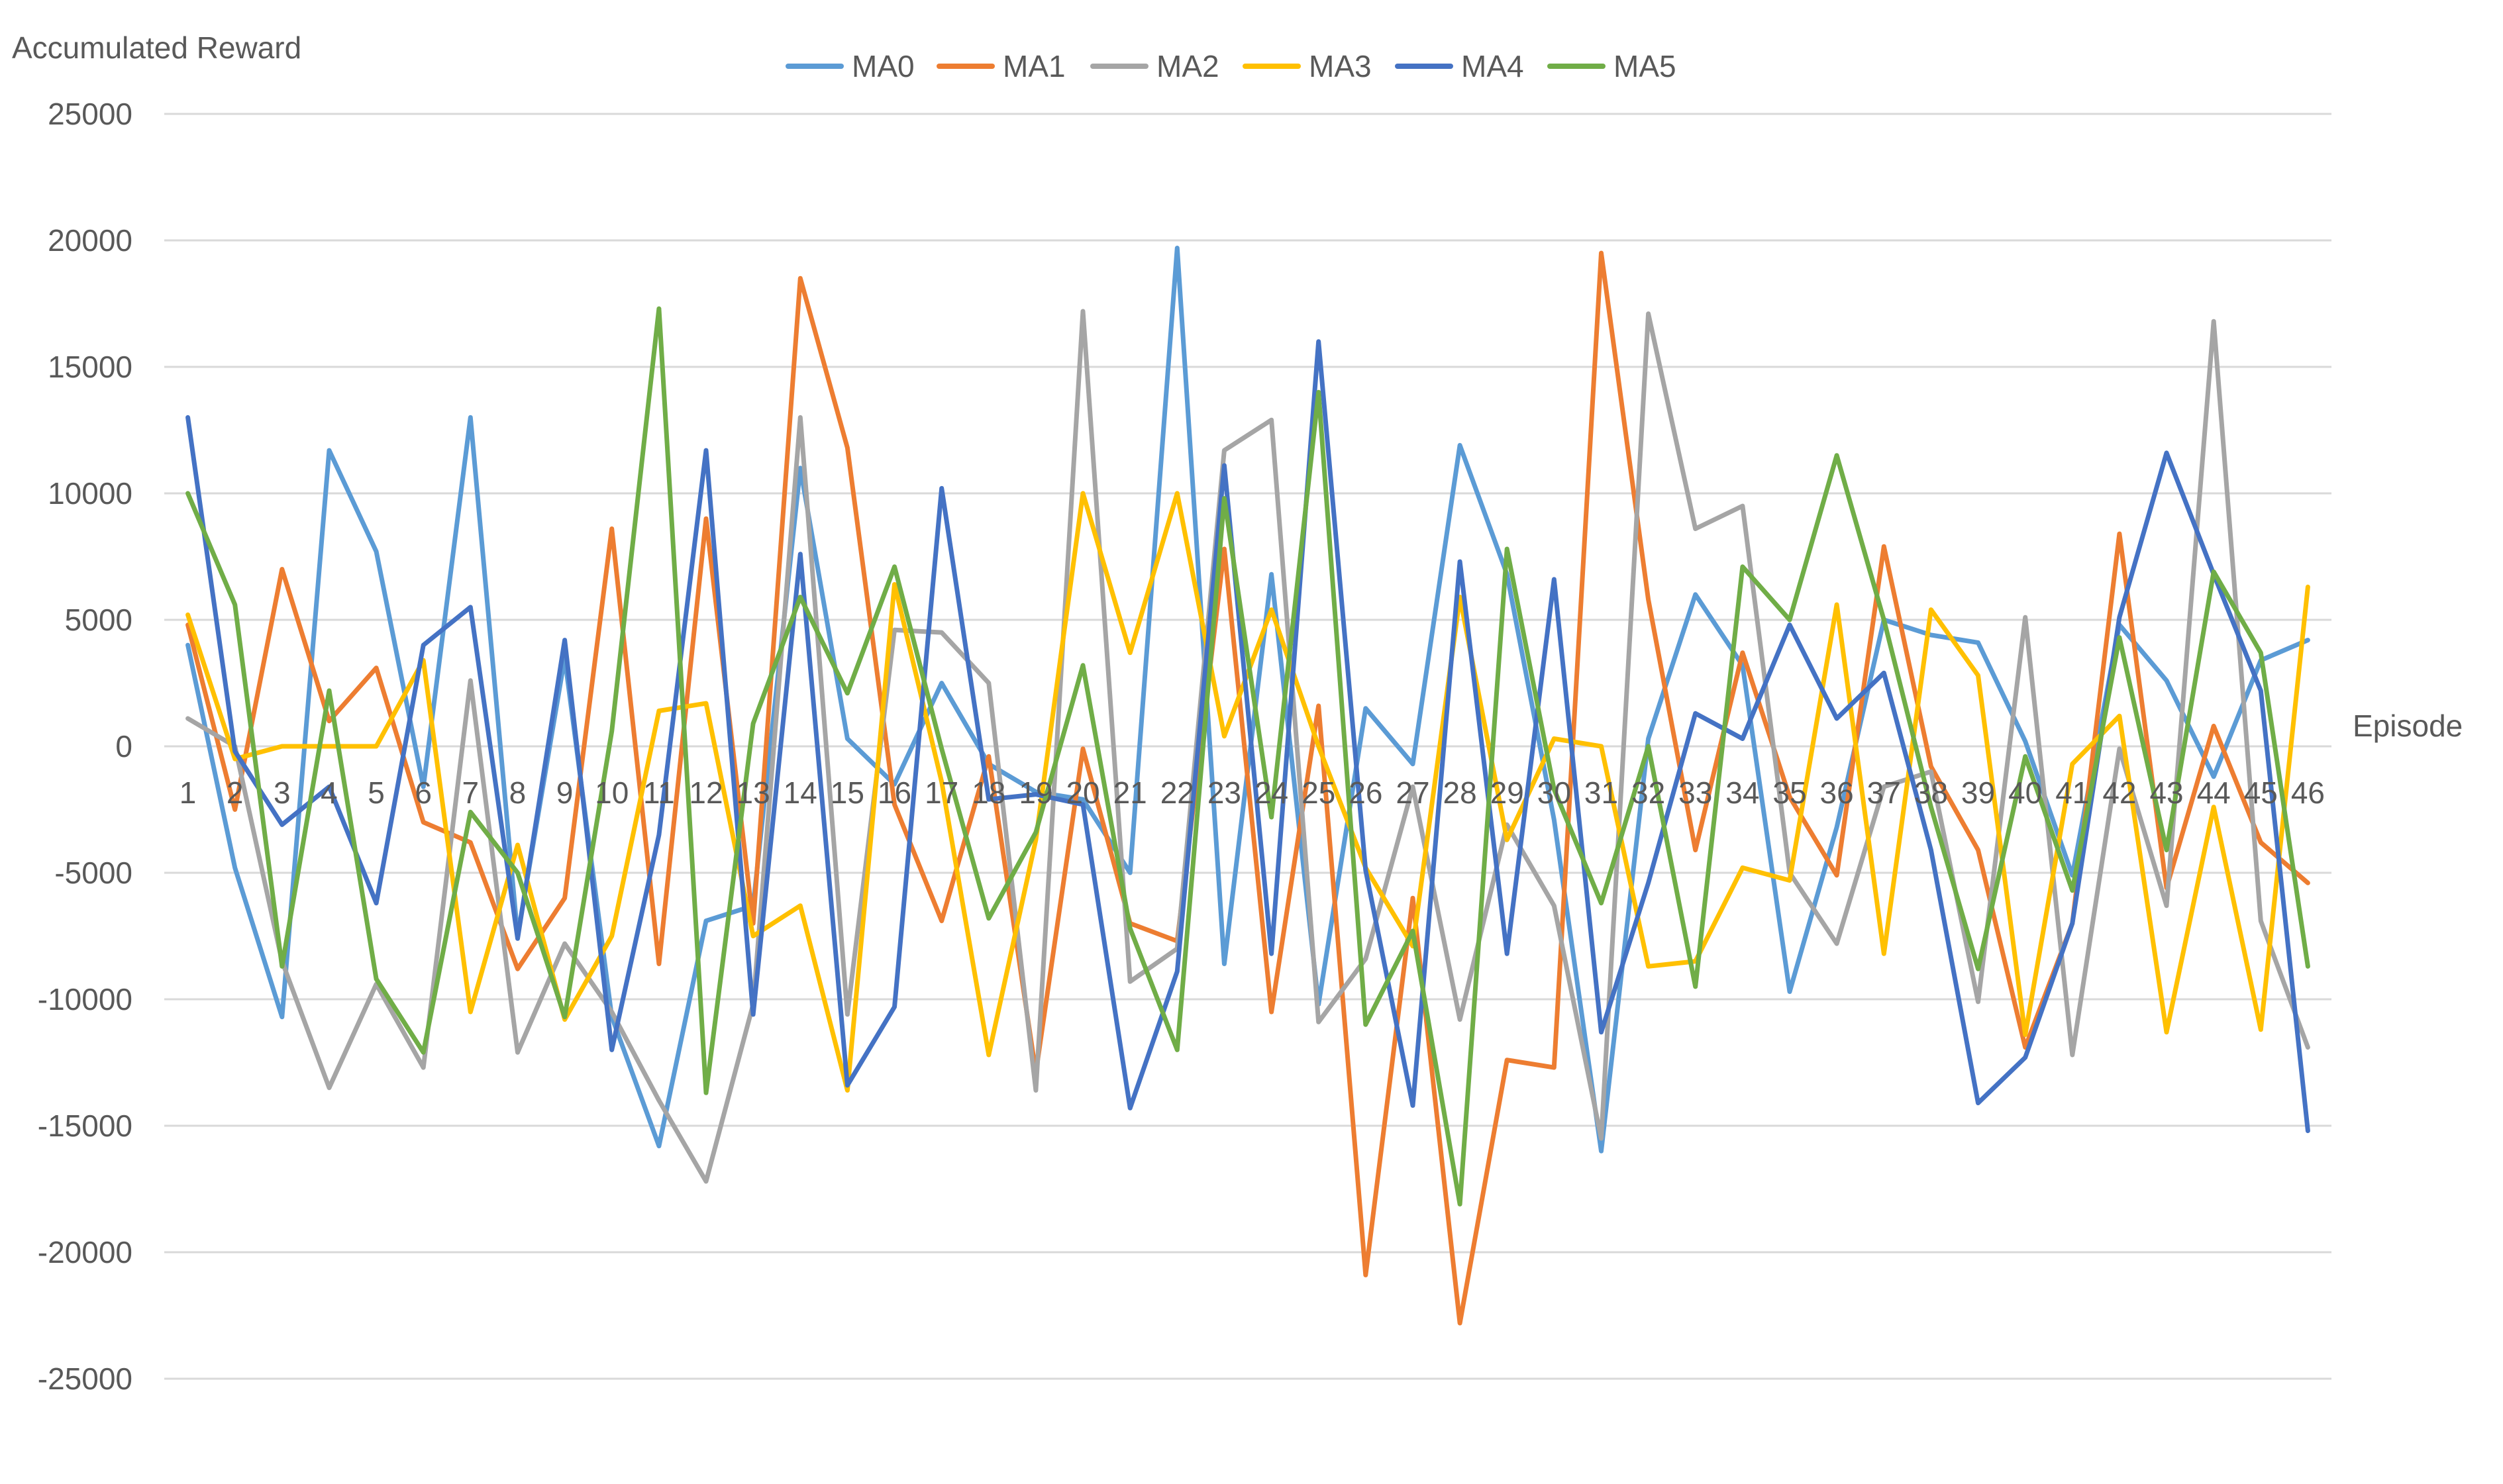 This screenshot has width=2503, height=1484. I want to click on legend-label-ma3: MA3, so click(1340, 66).